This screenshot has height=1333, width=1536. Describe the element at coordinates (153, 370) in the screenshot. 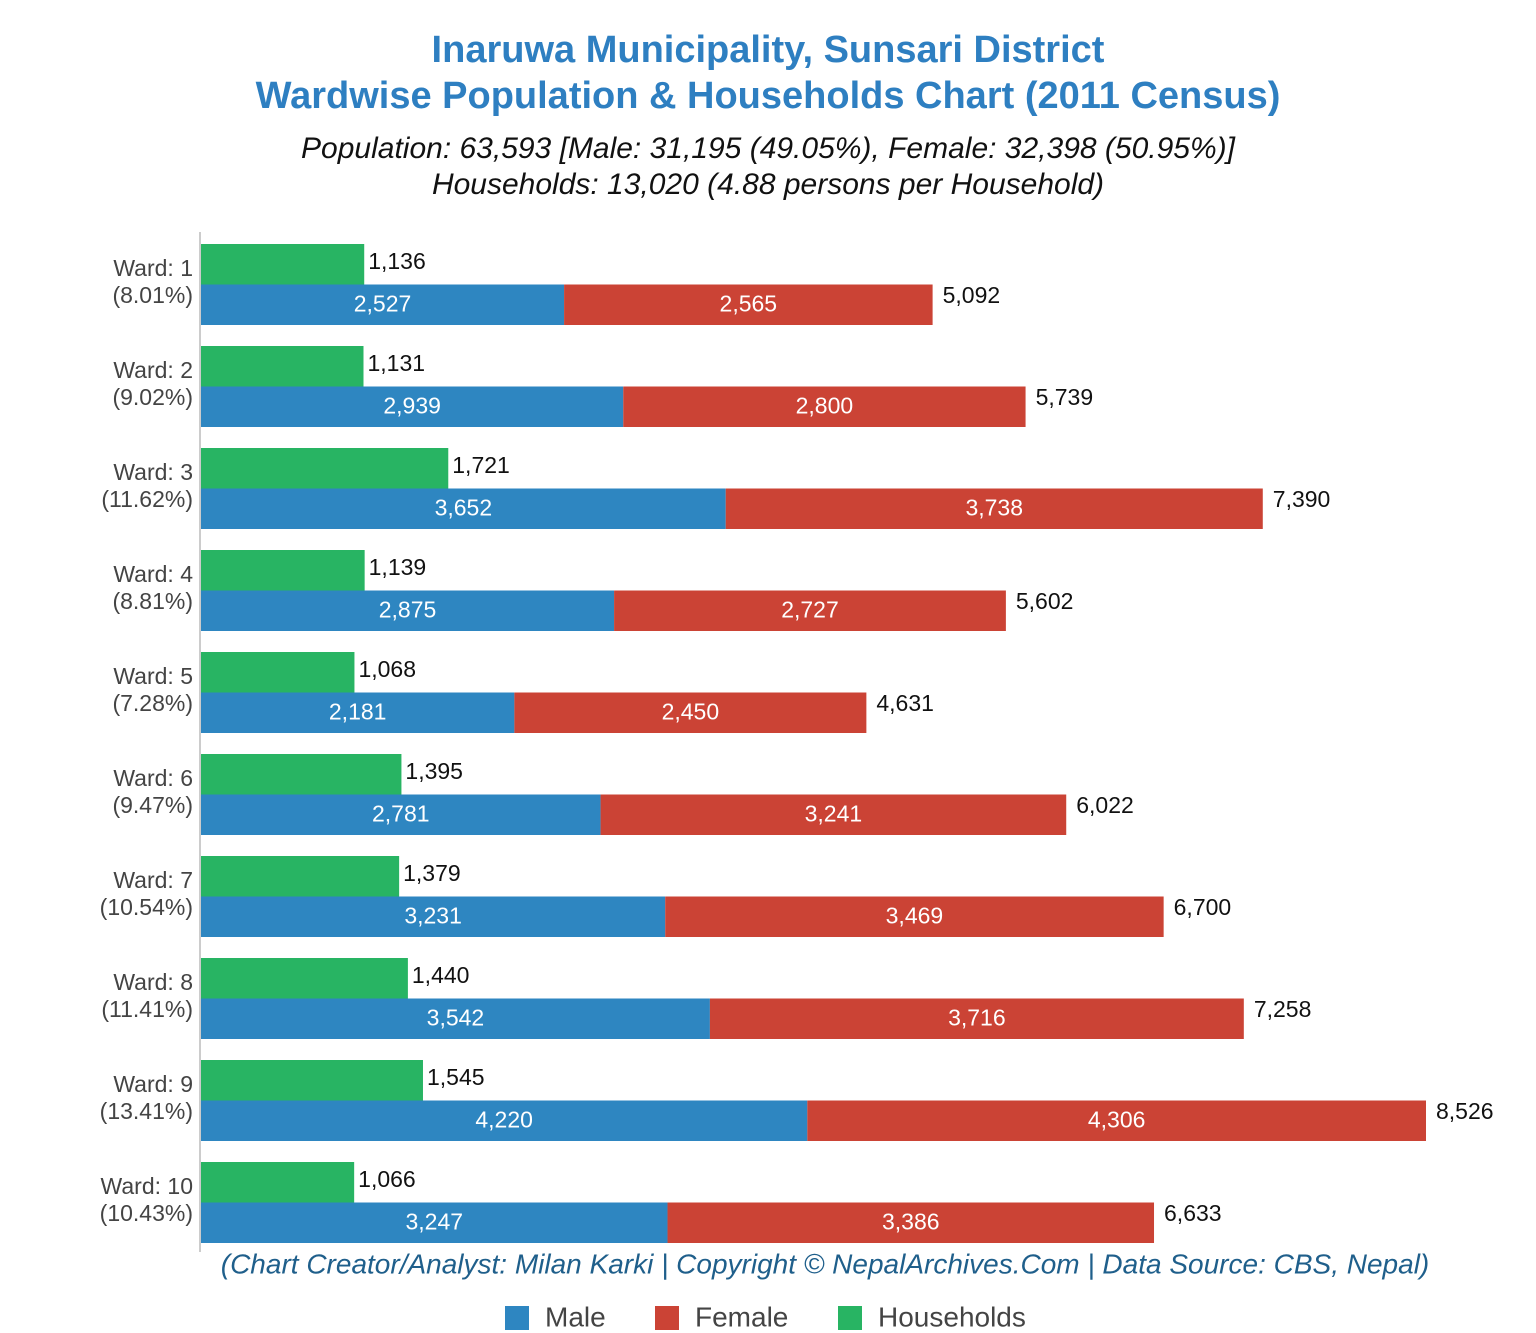

I see `category-label: Ward: 2` at that location.